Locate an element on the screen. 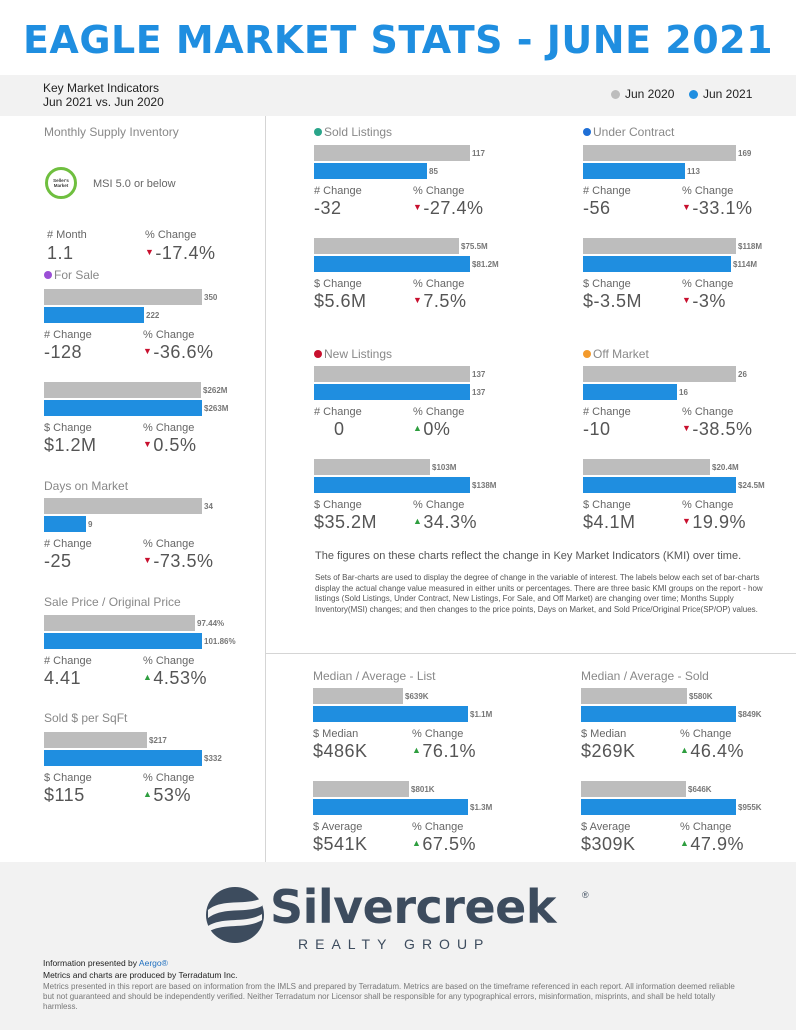 Image resolution: width=796 pixels, height=1030 pixels. bar-label-2020: $646K is located at coordinates (700, 789).